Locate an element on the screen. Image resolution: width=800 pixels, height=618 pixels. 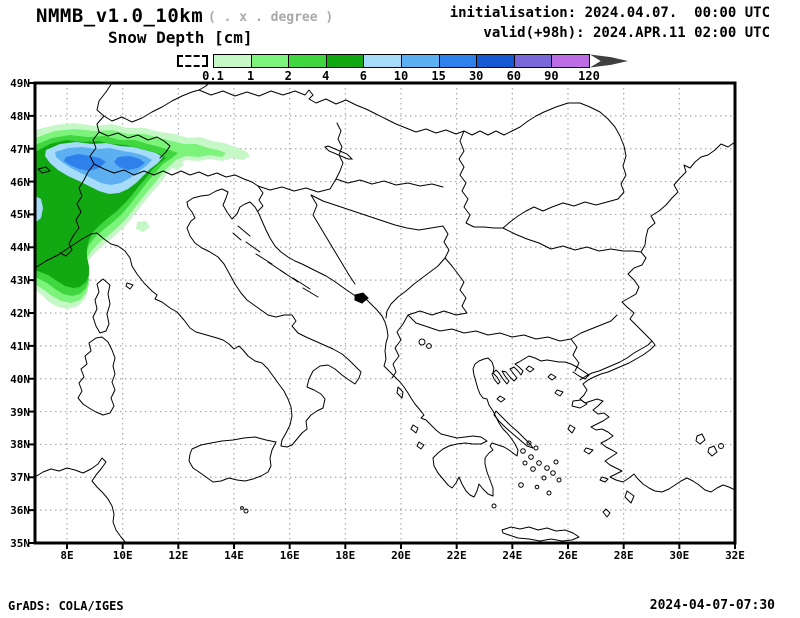
border-switzerland-north is located at coordinates (134, 145).